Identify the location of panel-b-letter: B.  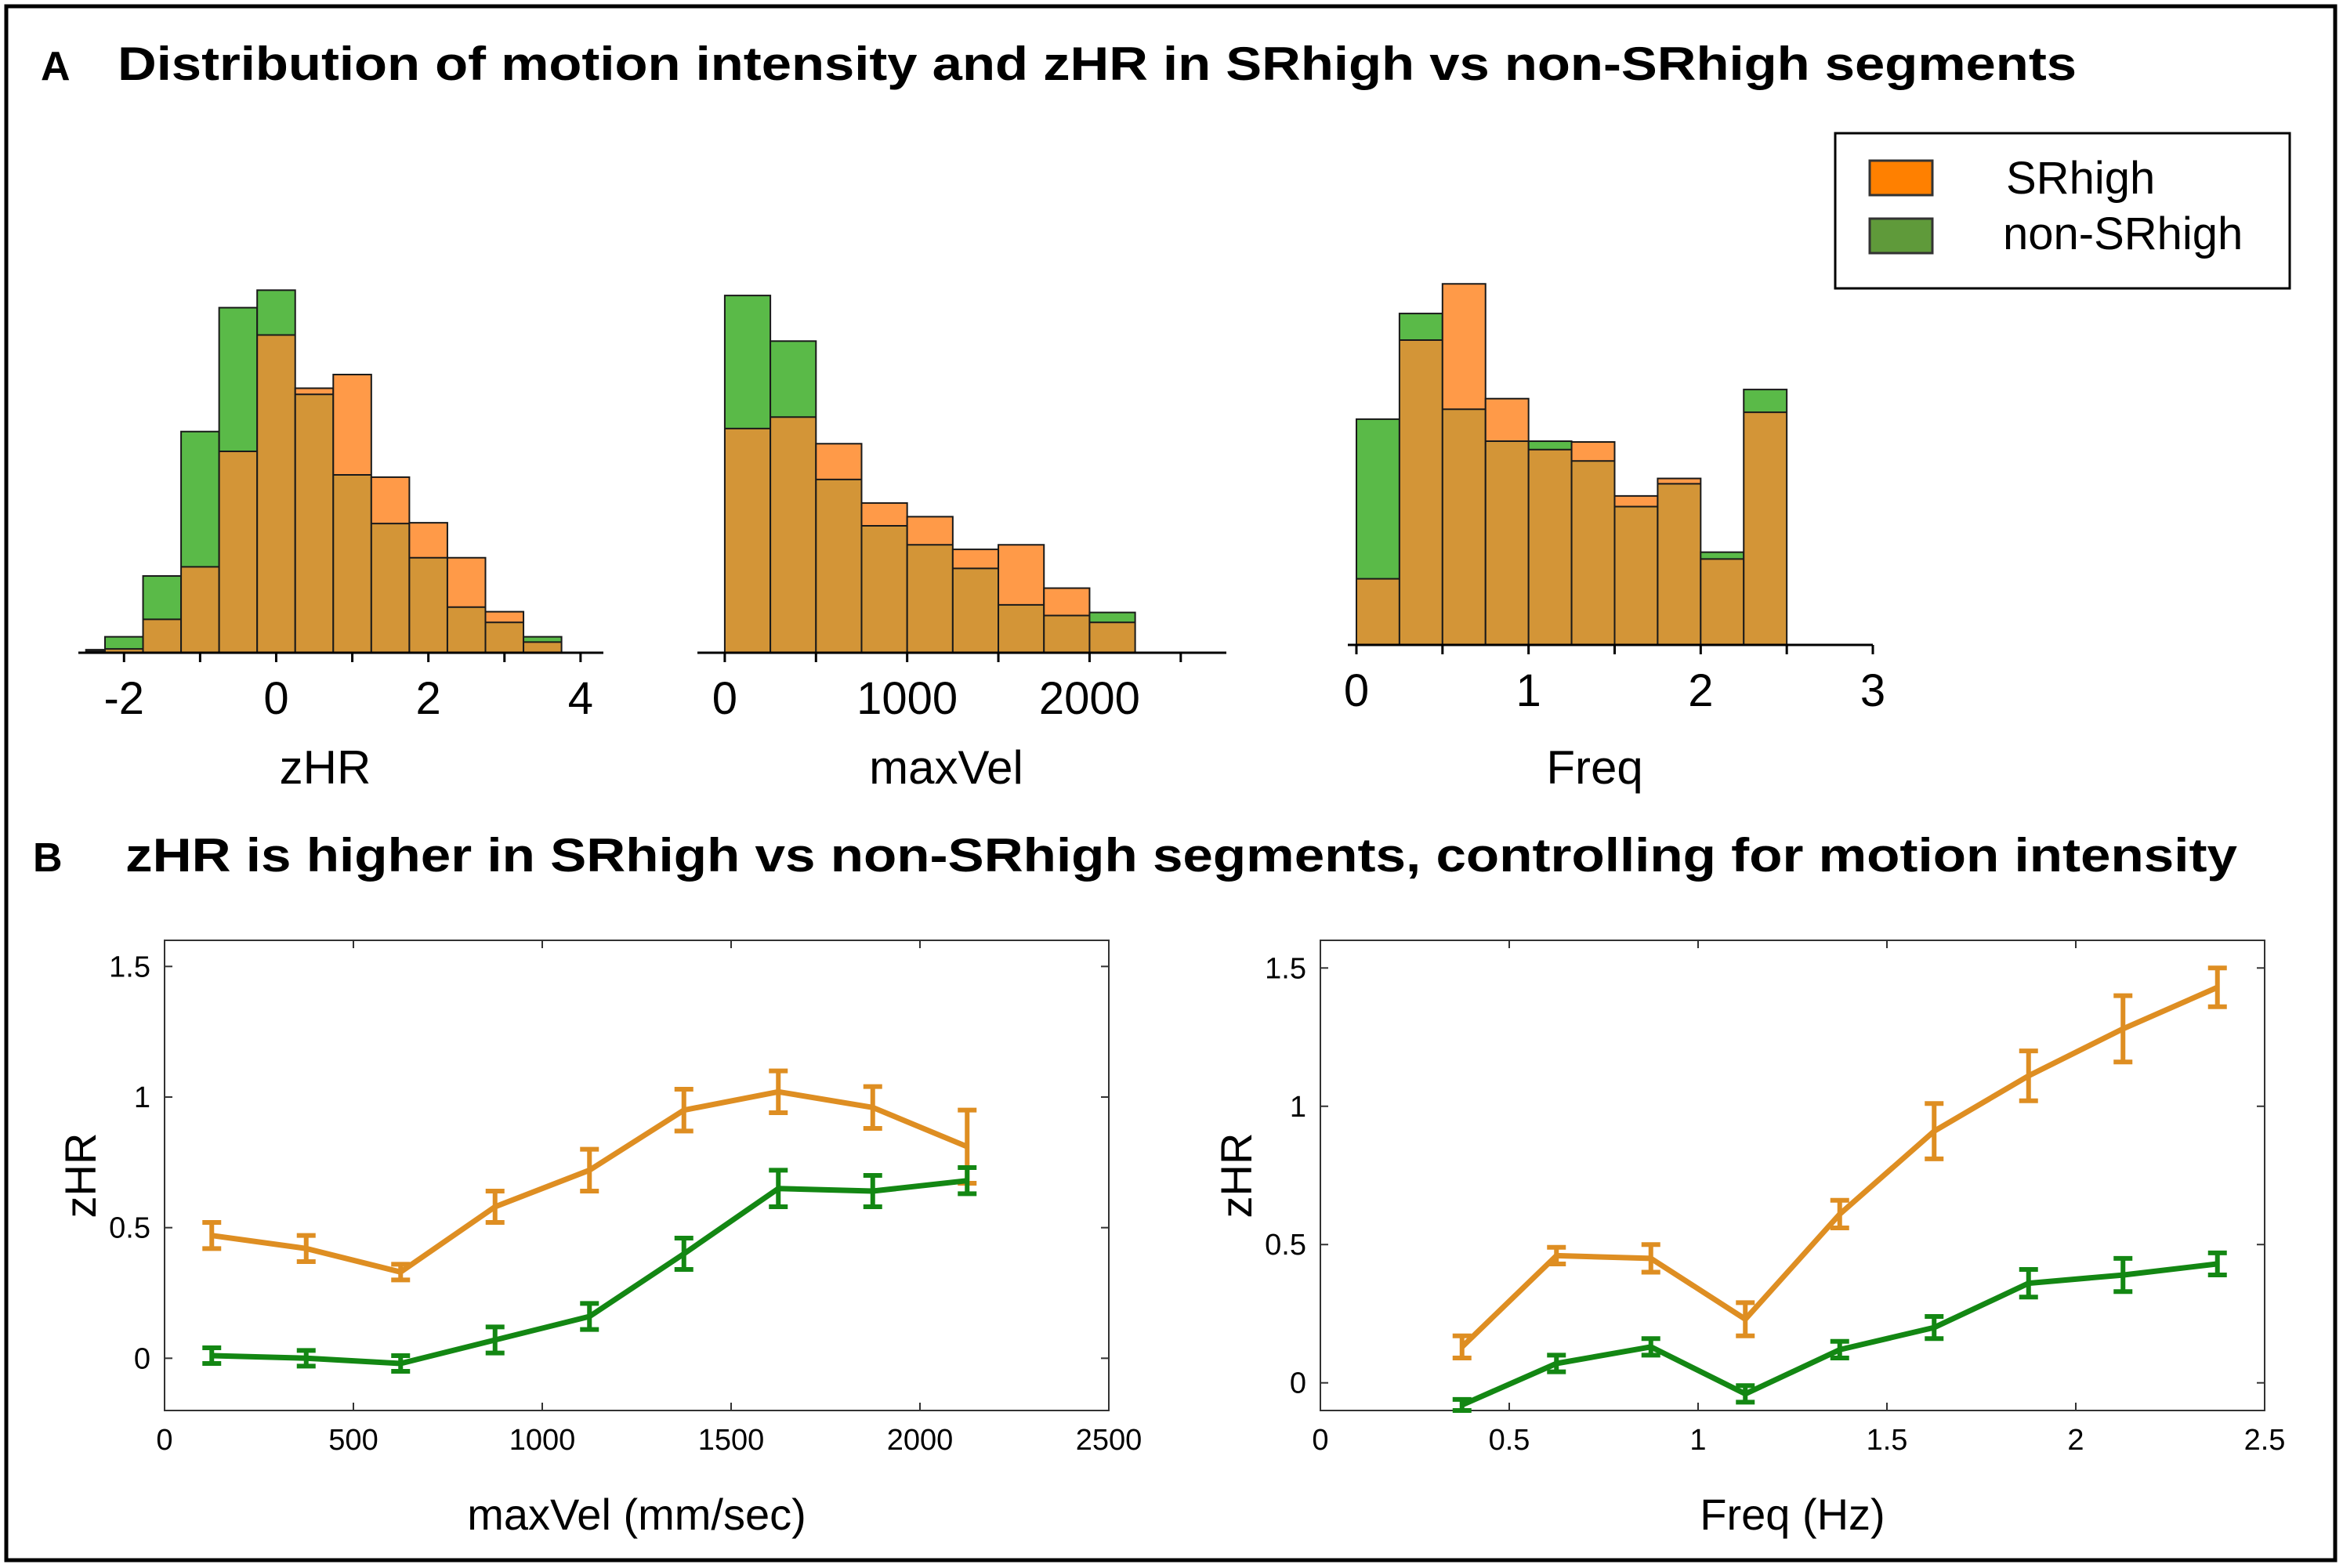
(48, 858).